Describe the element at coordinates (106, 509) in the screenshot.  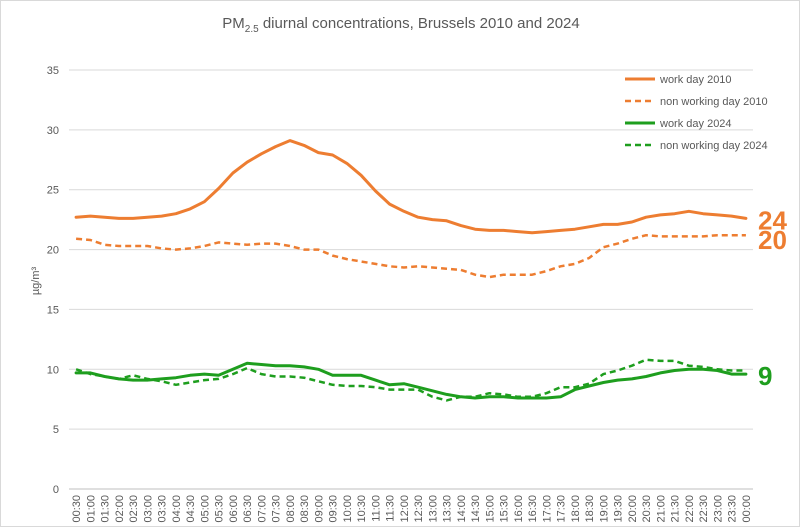
I see `x-tick-label: 01:30` at that location.